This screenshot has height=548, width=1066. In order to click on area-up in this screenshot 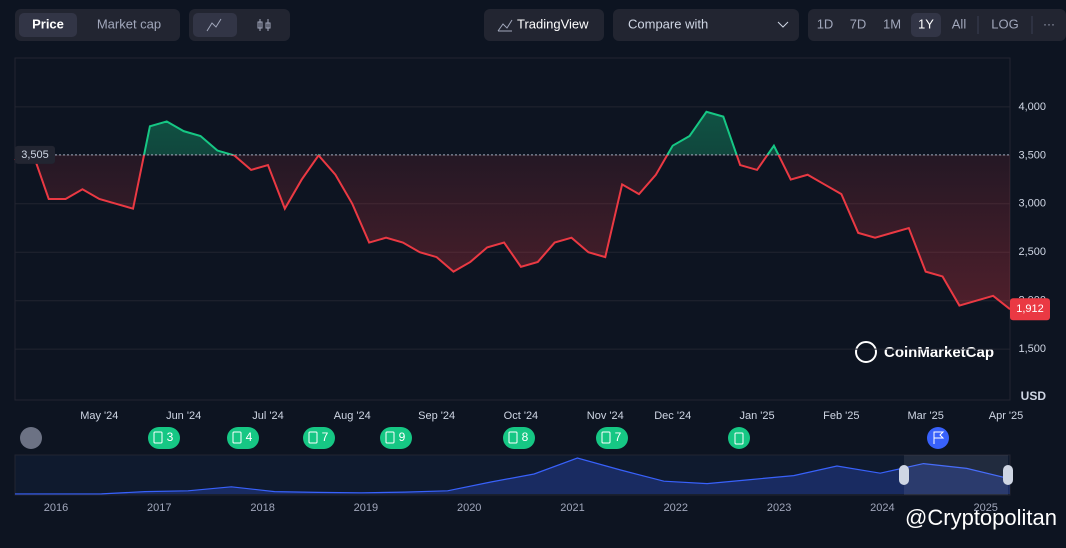, I will do `click(401, 133)`.